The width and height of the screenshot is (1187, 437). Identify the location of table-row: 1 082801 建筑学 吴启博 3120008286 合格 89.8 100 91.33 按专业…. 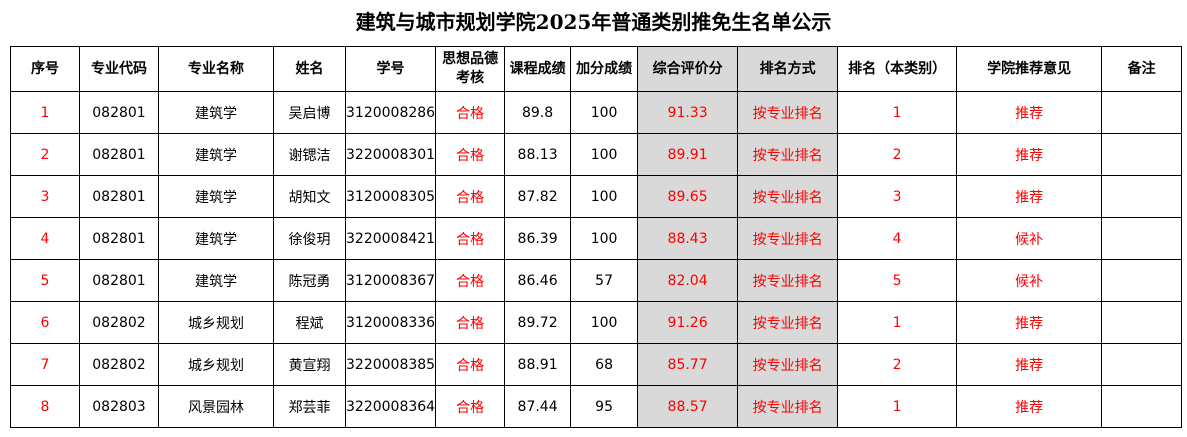
(596, 112).